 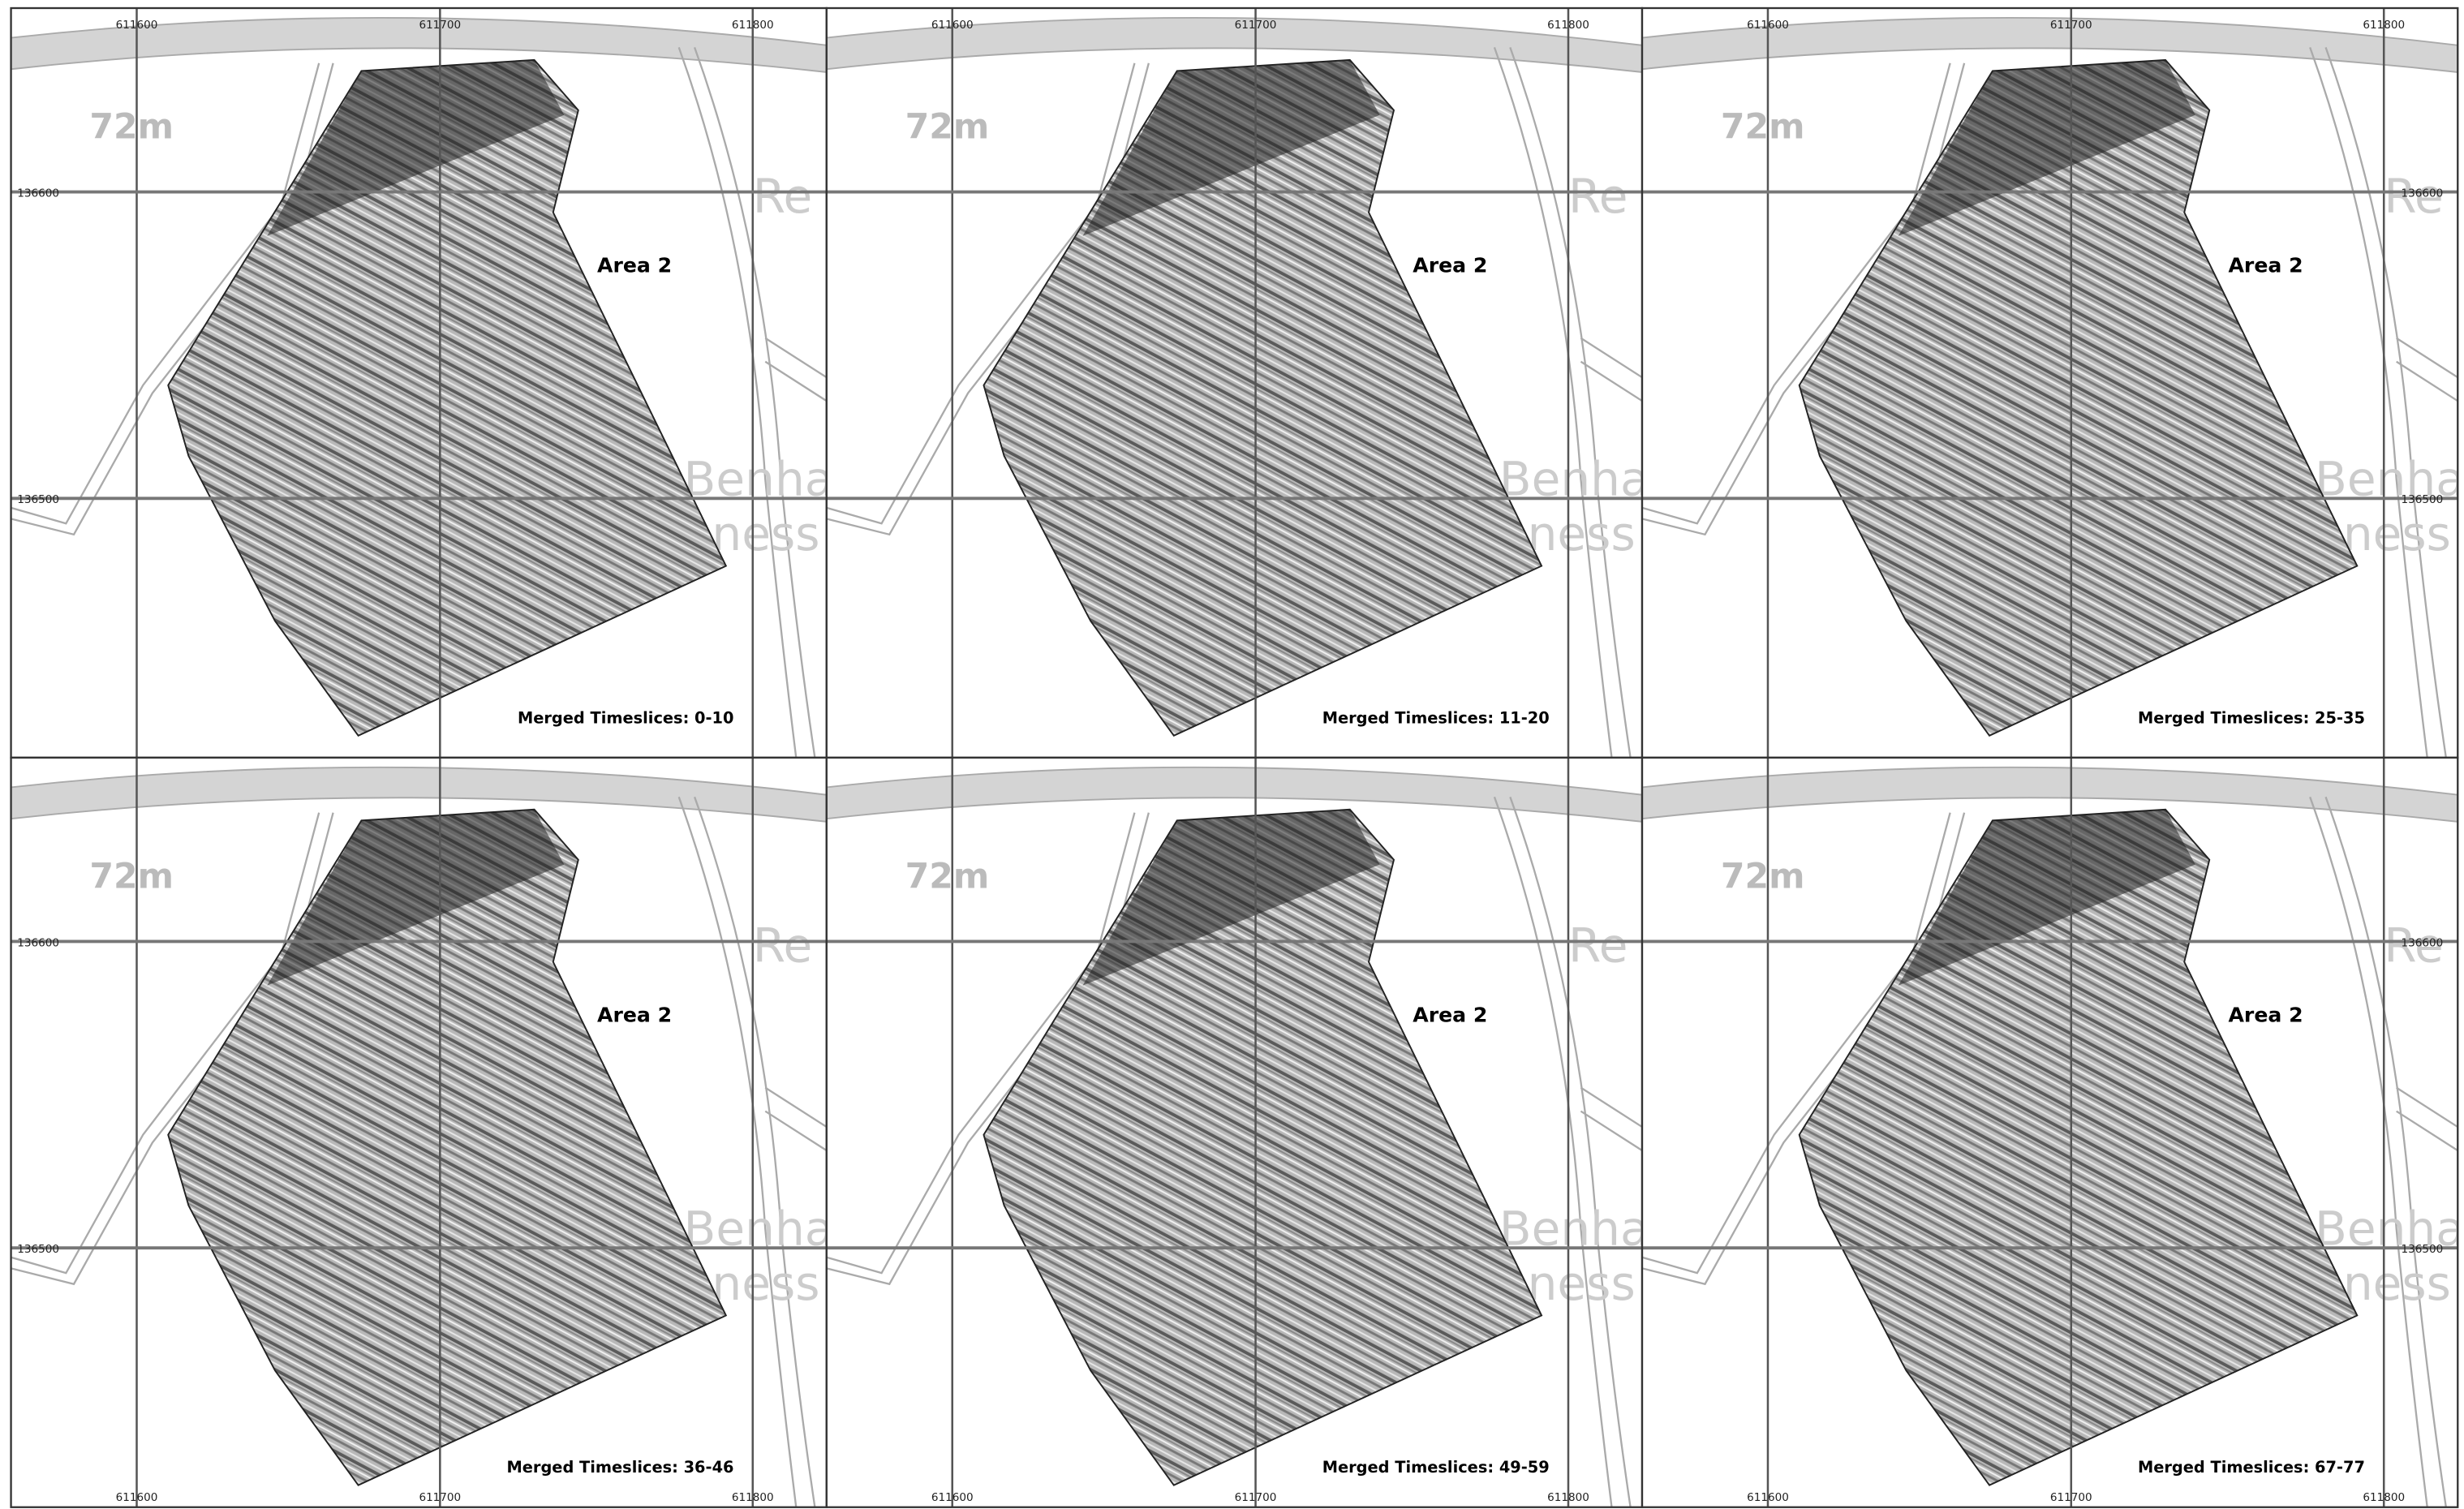 What do you see at coordinates (620, 1467) in the screenshot?
I see `panel-caption: Merged Timeslices: 36-46` at bounding box center [620, 1467].